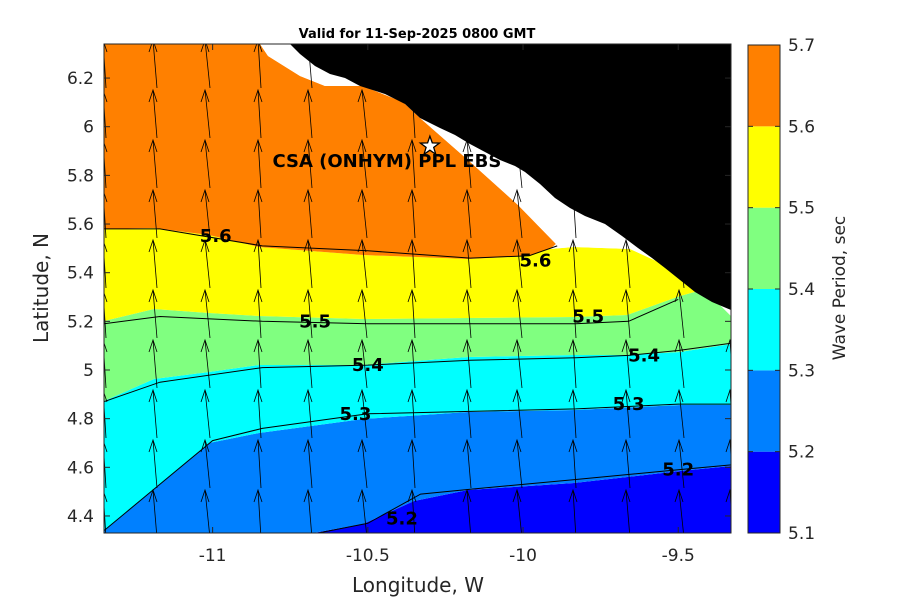  I want to click on y-tick-label: 4.6, so click(80, 468).